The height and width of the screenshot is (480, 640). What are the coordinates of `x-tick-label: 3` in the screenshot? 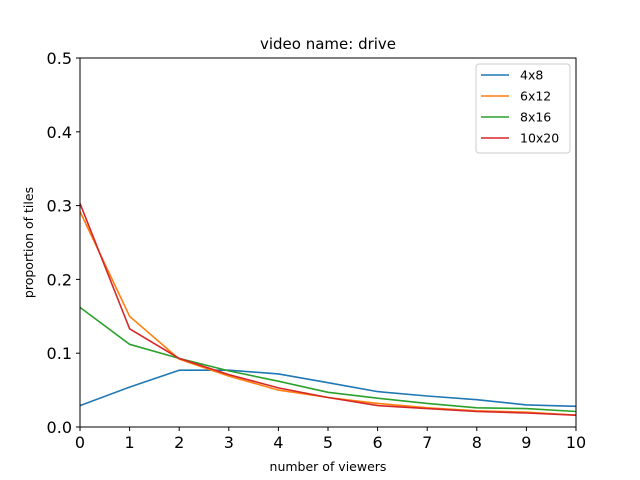 It's located at (229, 442).